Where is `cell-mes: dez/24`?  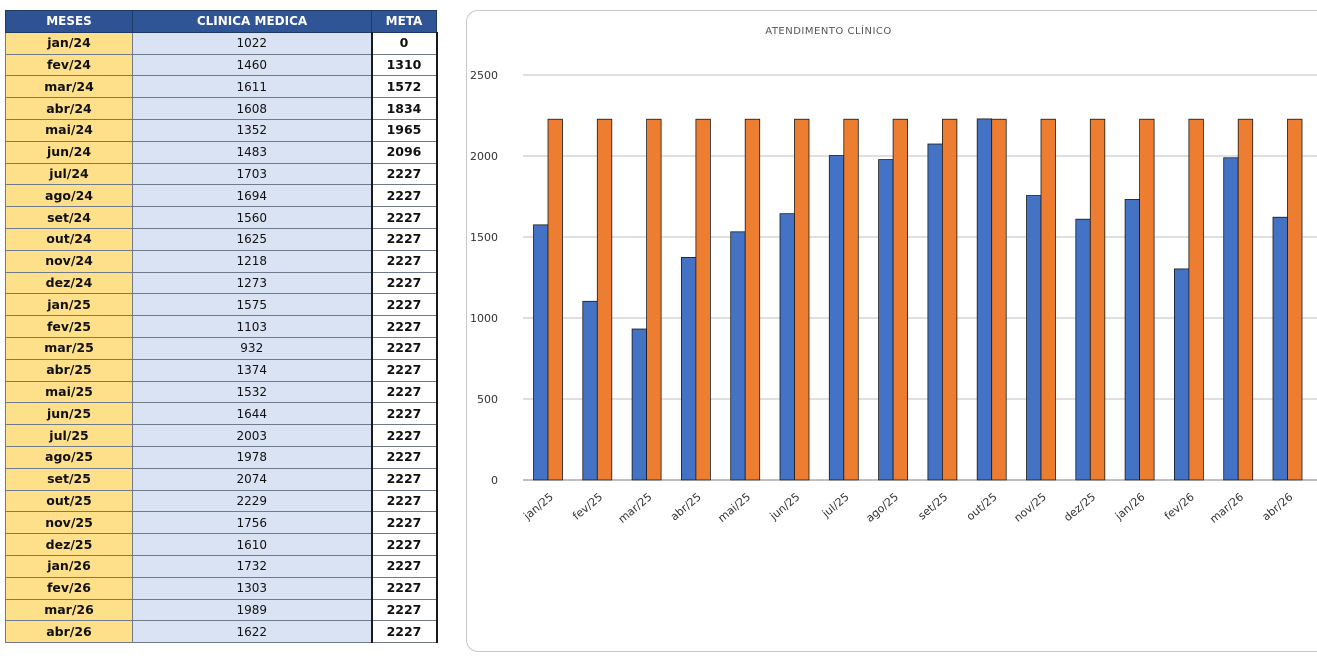
cell-mes: dez/24 is located at coordinates (69, 283).